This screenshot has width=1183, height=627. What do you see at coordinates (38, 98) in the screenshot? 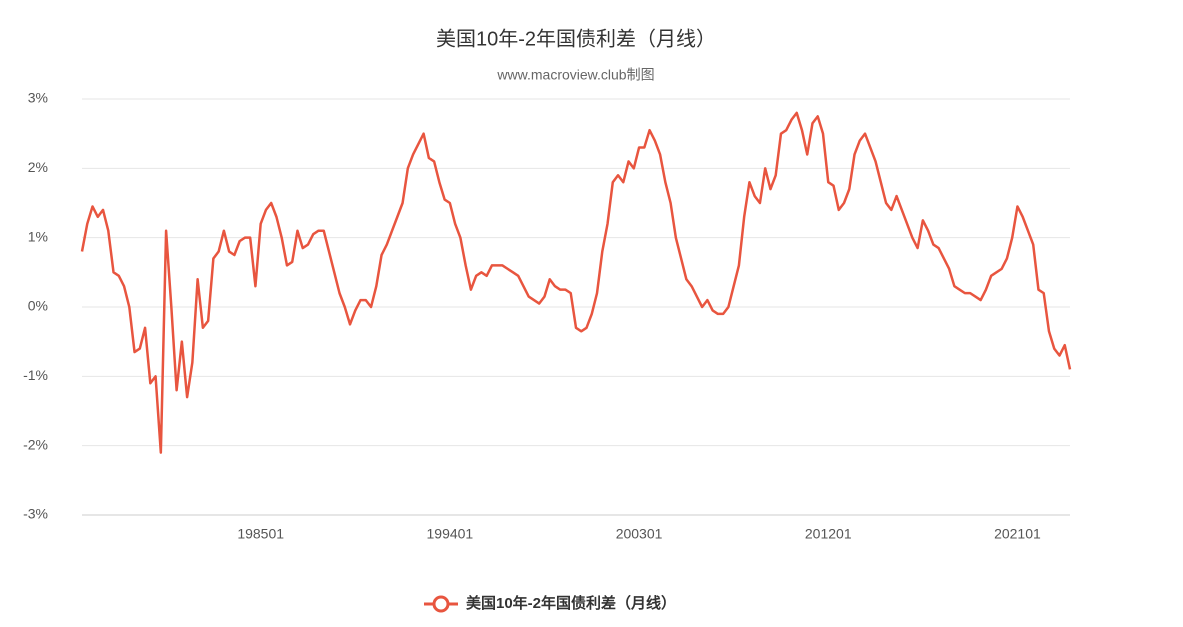
I see `y-tick-label: 3%` at bounding box center [38, 98].